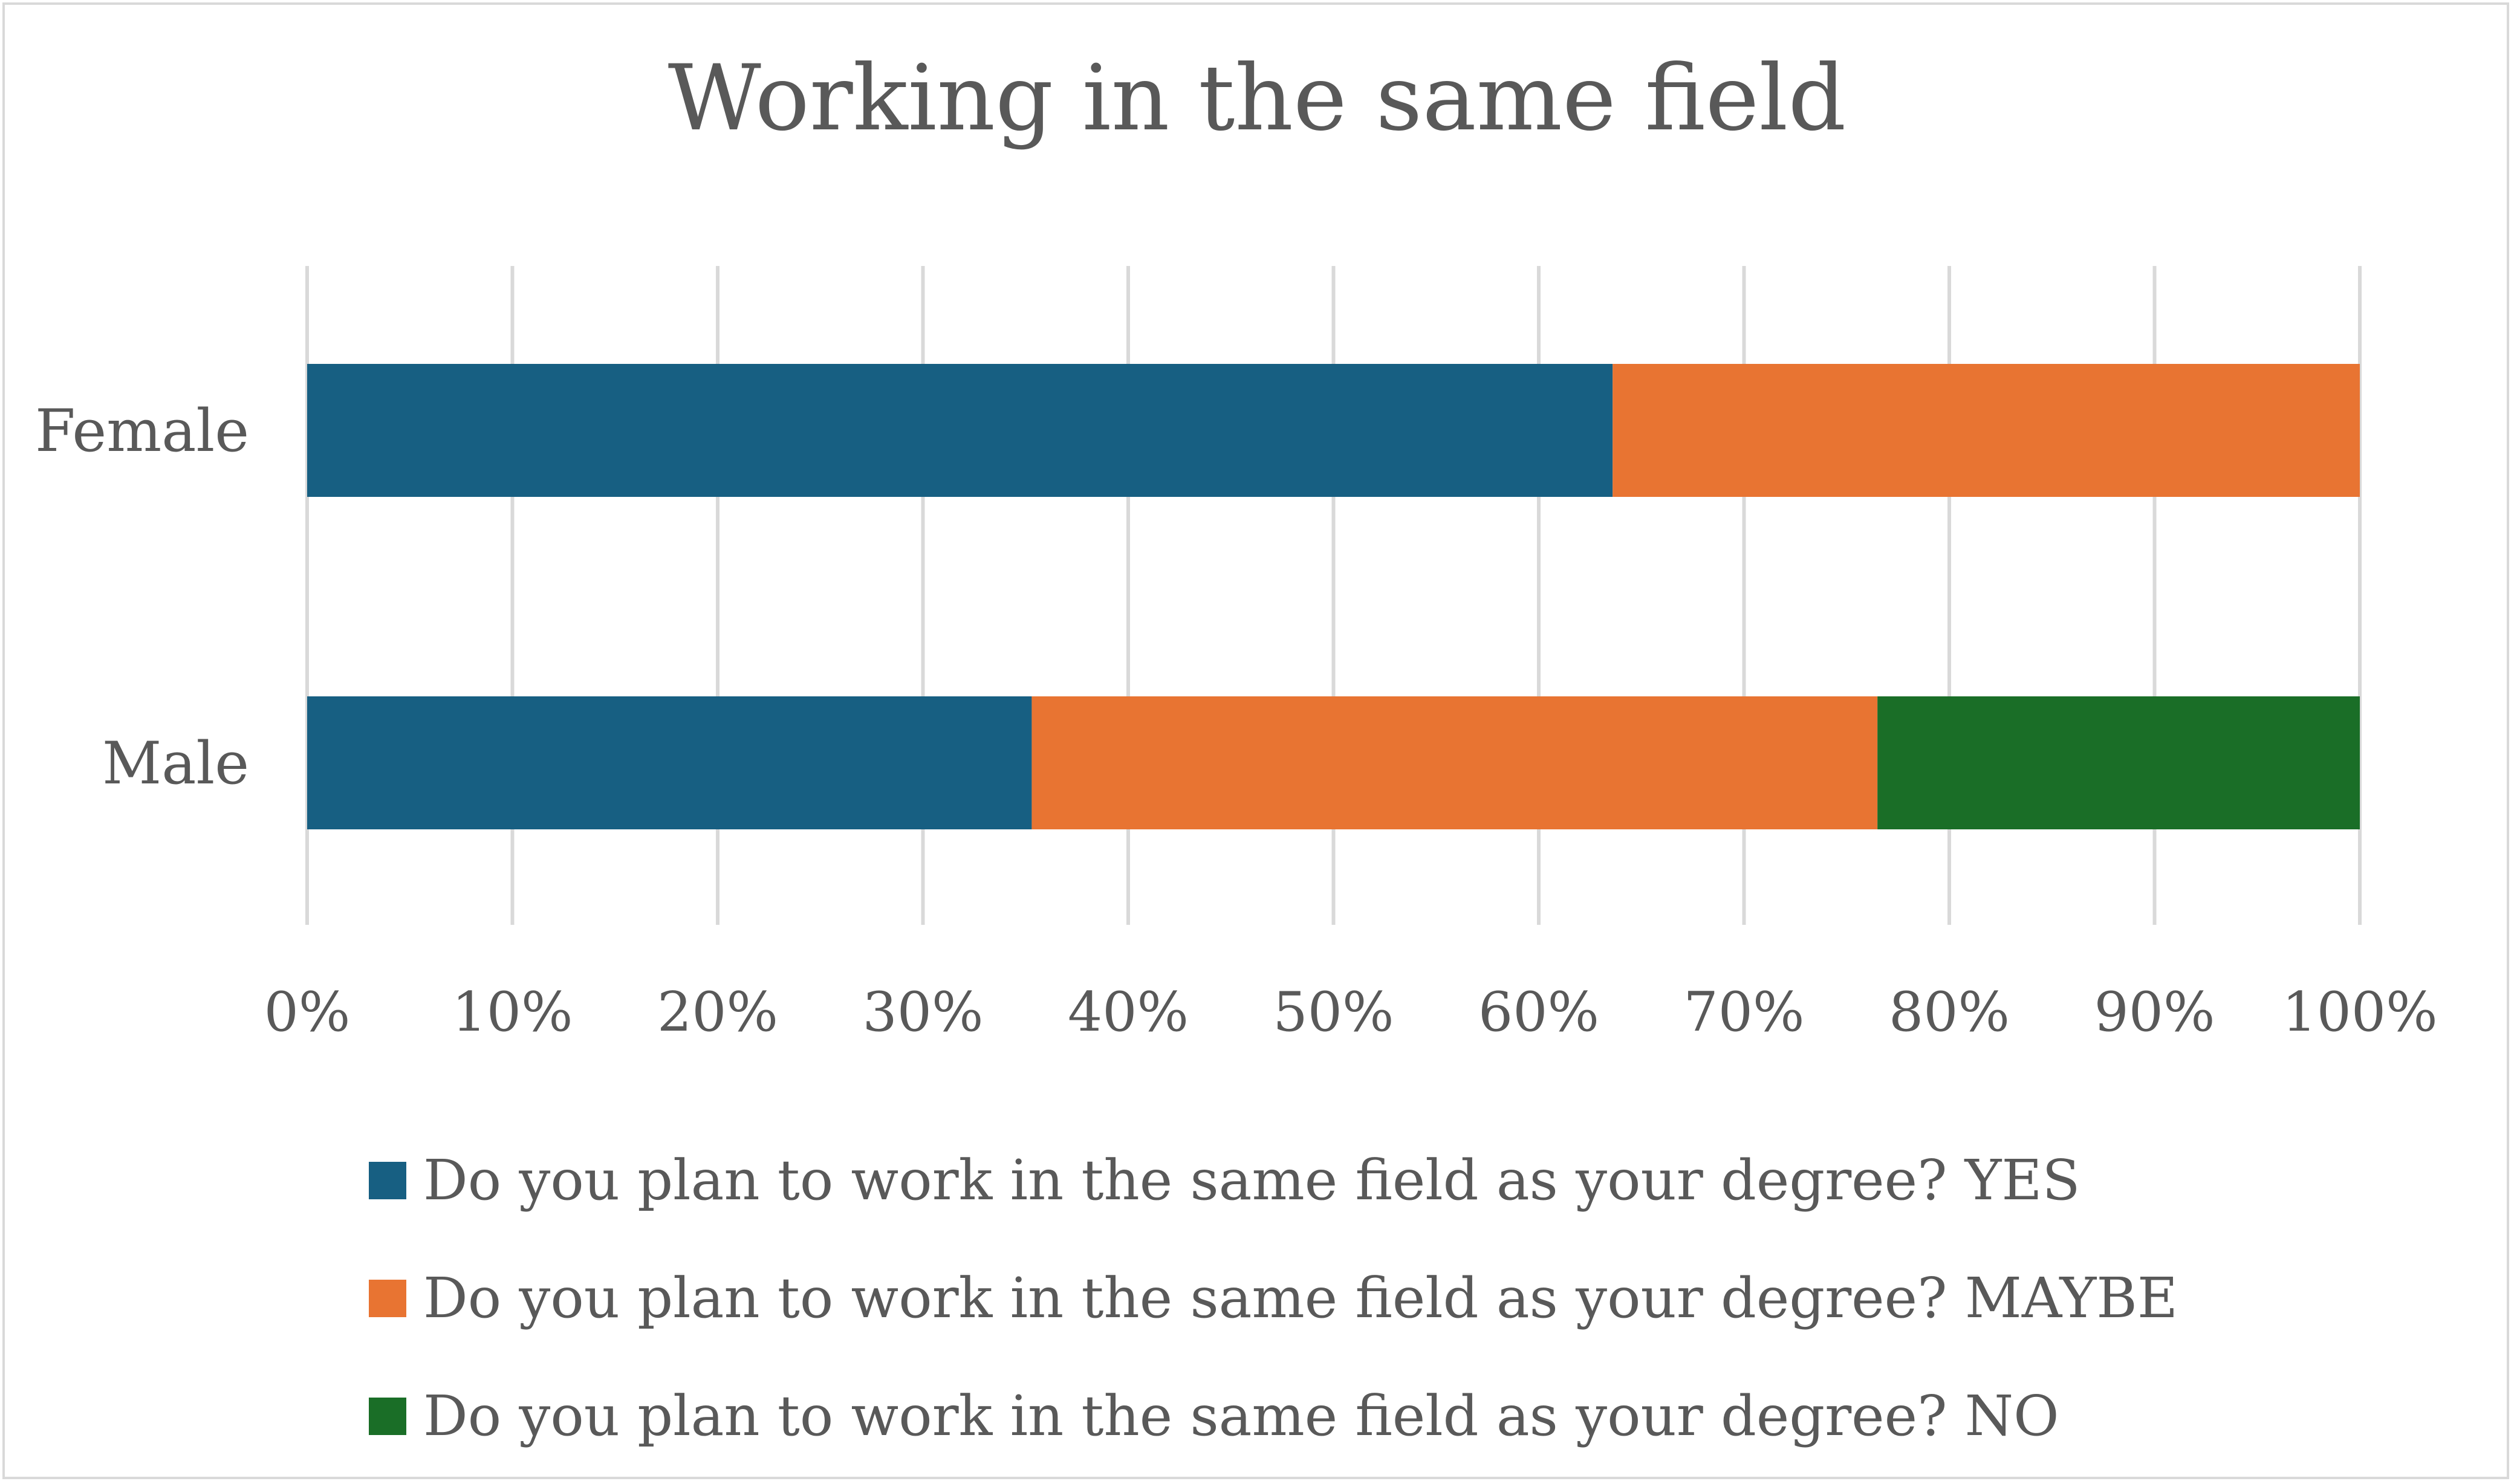 This screenshot has width=2514, height=1484. Describe the element at coordinates (1949, 1012) in the screenshot. I see `x-tick-label: 80%` at that location.